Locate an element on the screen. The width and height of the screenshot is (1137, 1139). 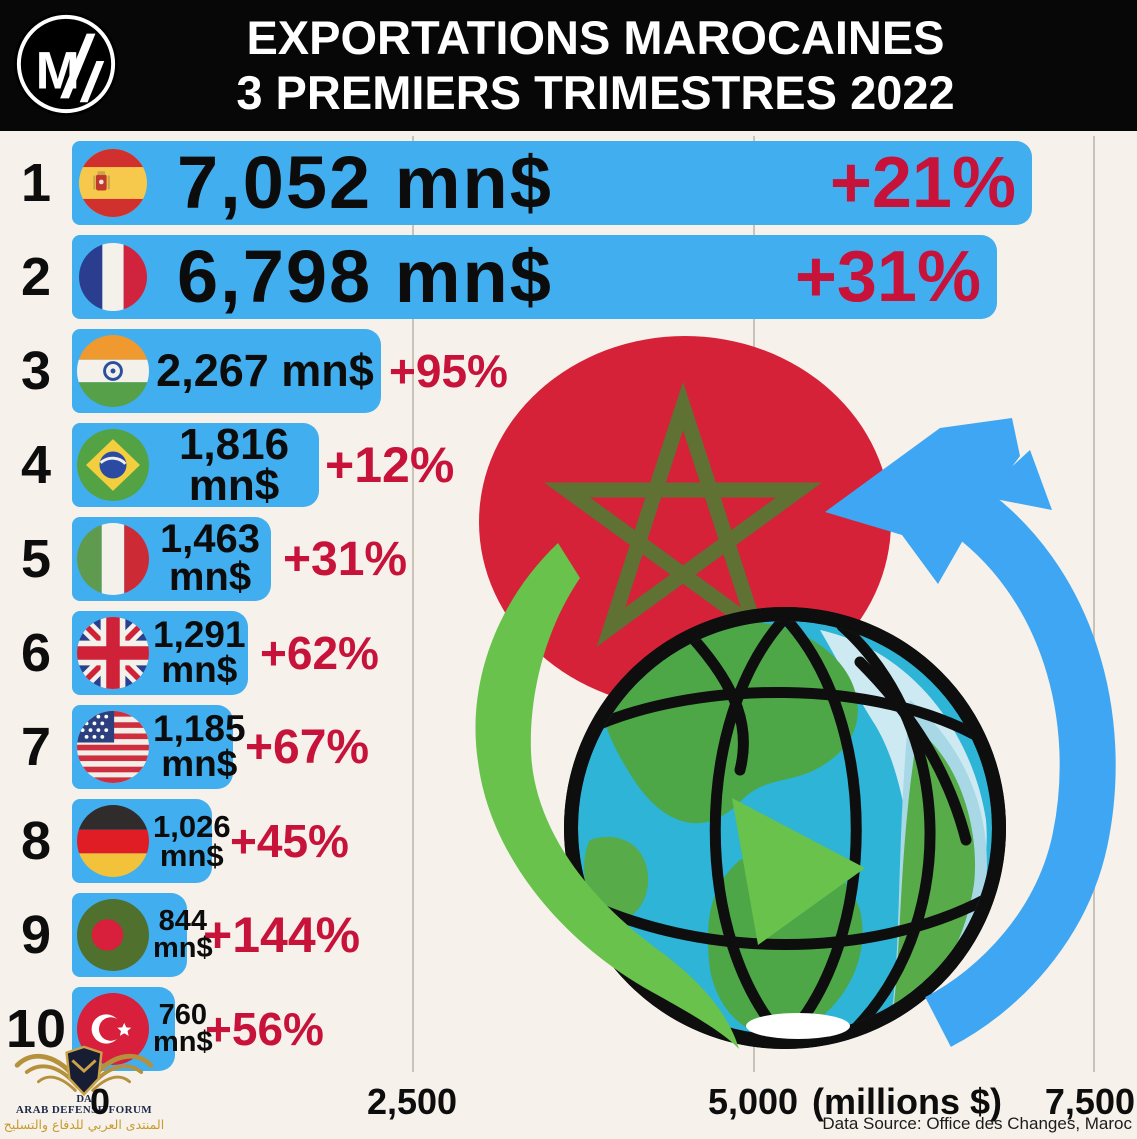
chart-row-spain: 1 7,052 mn$ +21% is located at coordinates (568, 183).